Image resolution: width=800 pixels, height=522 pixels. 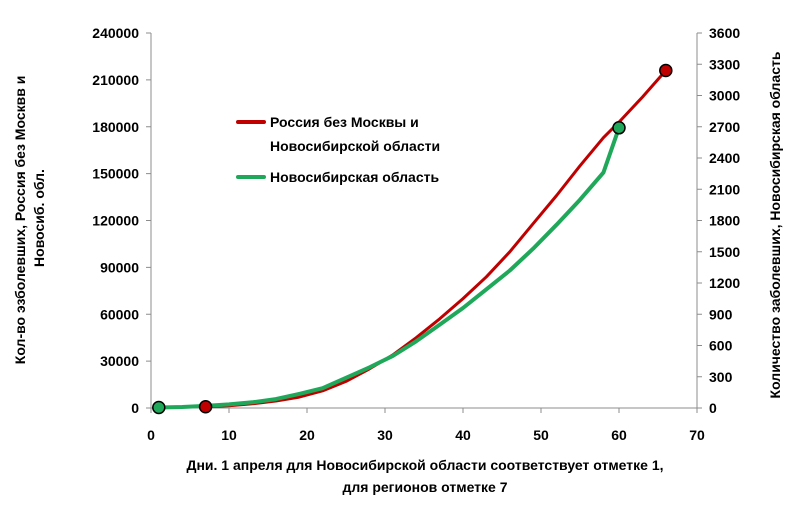 What do you see at coordinates (135, 408) in the screenshot?
I see `y-left-tick-label: 0` at bounding box center [135, 408].